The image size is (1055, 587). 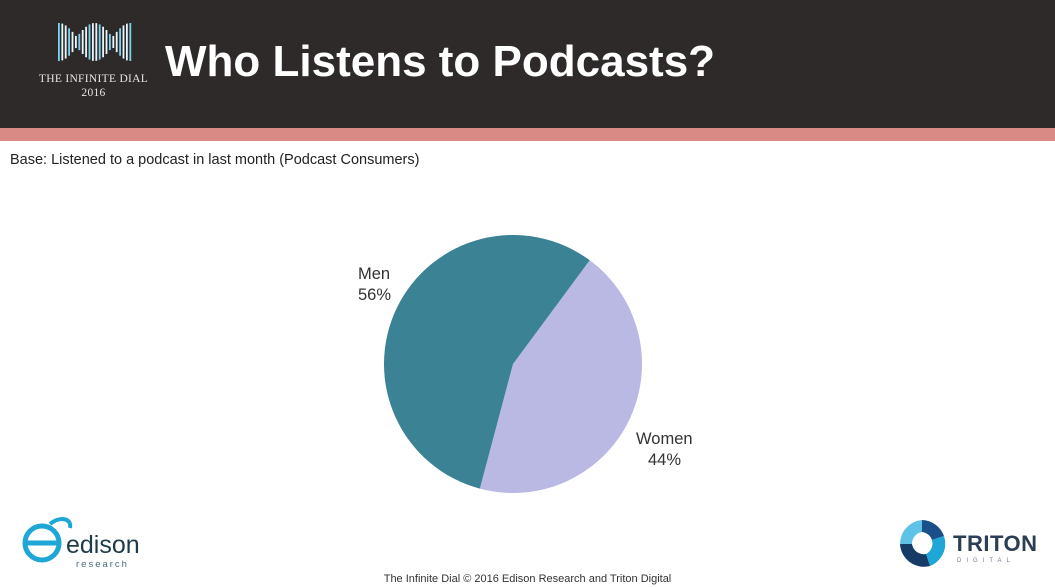 What do you see at coordinates (664, 439) in the screenshot?
I see `women-label: Women` at bounding box center [664, 439].